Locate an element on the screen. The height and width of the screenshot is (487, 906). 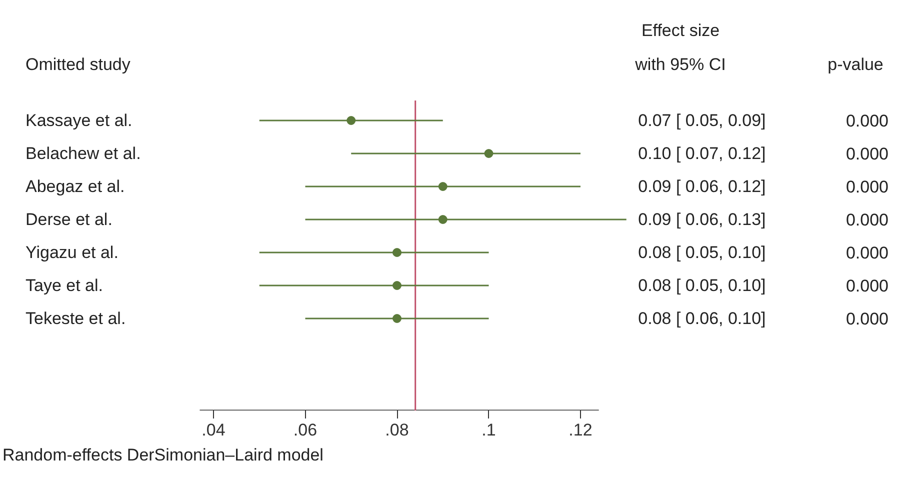
y-tick-label: Taye et al. is located at coordinates (64, 285).